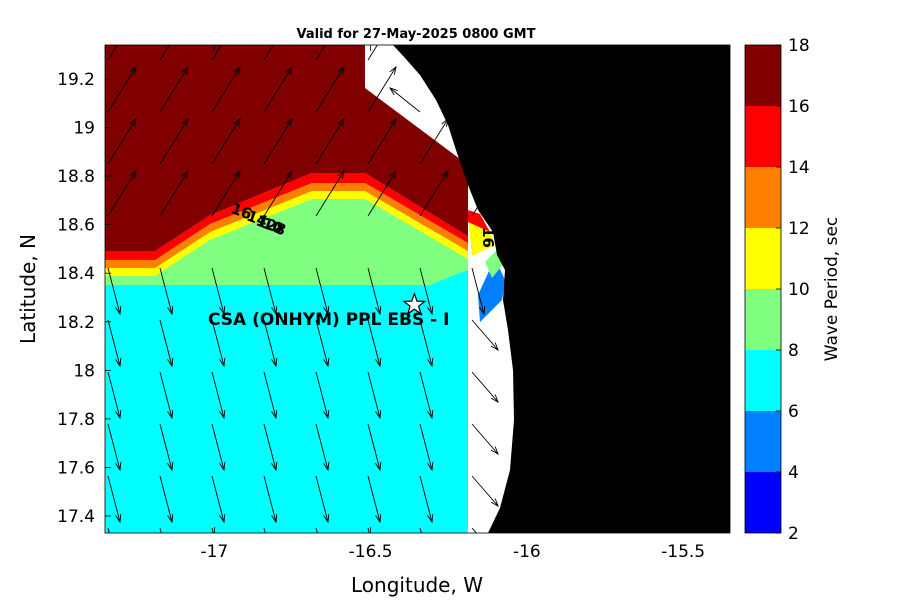  I want to click on y-tick-label: 19, so click(84, 129).